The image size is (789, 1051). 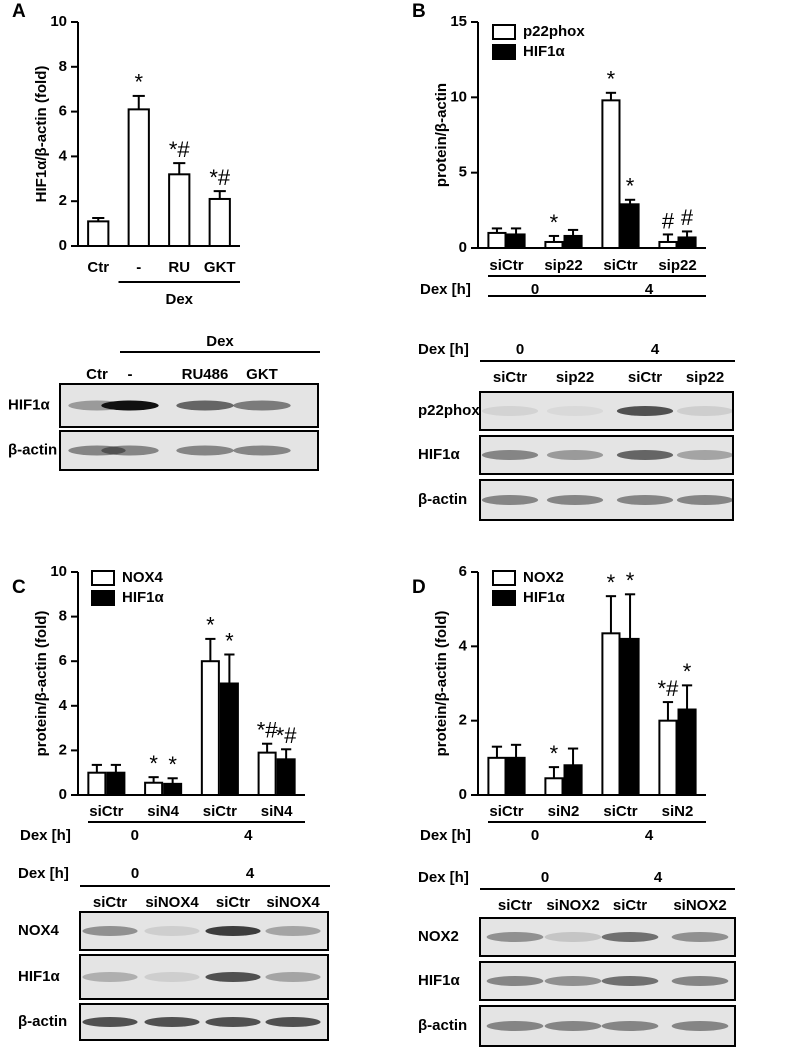 What do you see at coordinates (441, 135) in the screenshot?
I see `y-axis-label: protein/β-actin` at bounding box center [441, 135].